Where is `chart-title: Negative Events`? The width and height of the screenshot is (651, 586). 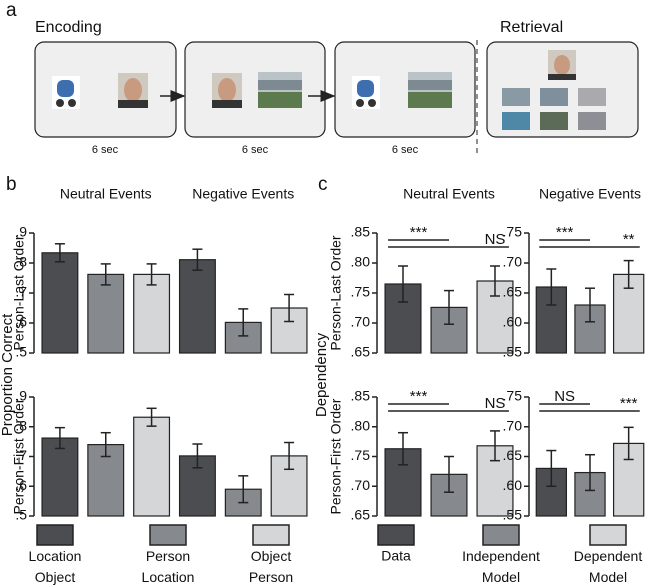
chart-title: Negative Events is located at coordinates (590, 194).